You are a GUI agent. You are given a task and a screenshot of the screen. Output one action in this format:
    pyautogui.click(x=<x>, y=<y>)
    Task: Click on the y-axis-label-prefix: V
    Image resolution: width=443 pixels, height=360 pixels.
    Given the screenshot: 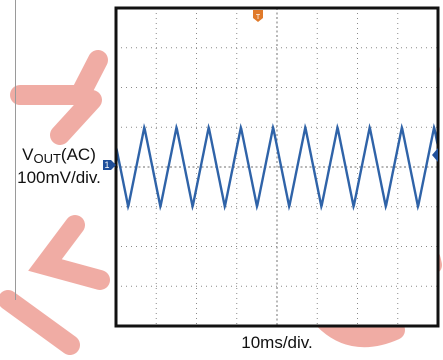 What is the action you would take?
    pyautogui.click(x=28, y=154)
    